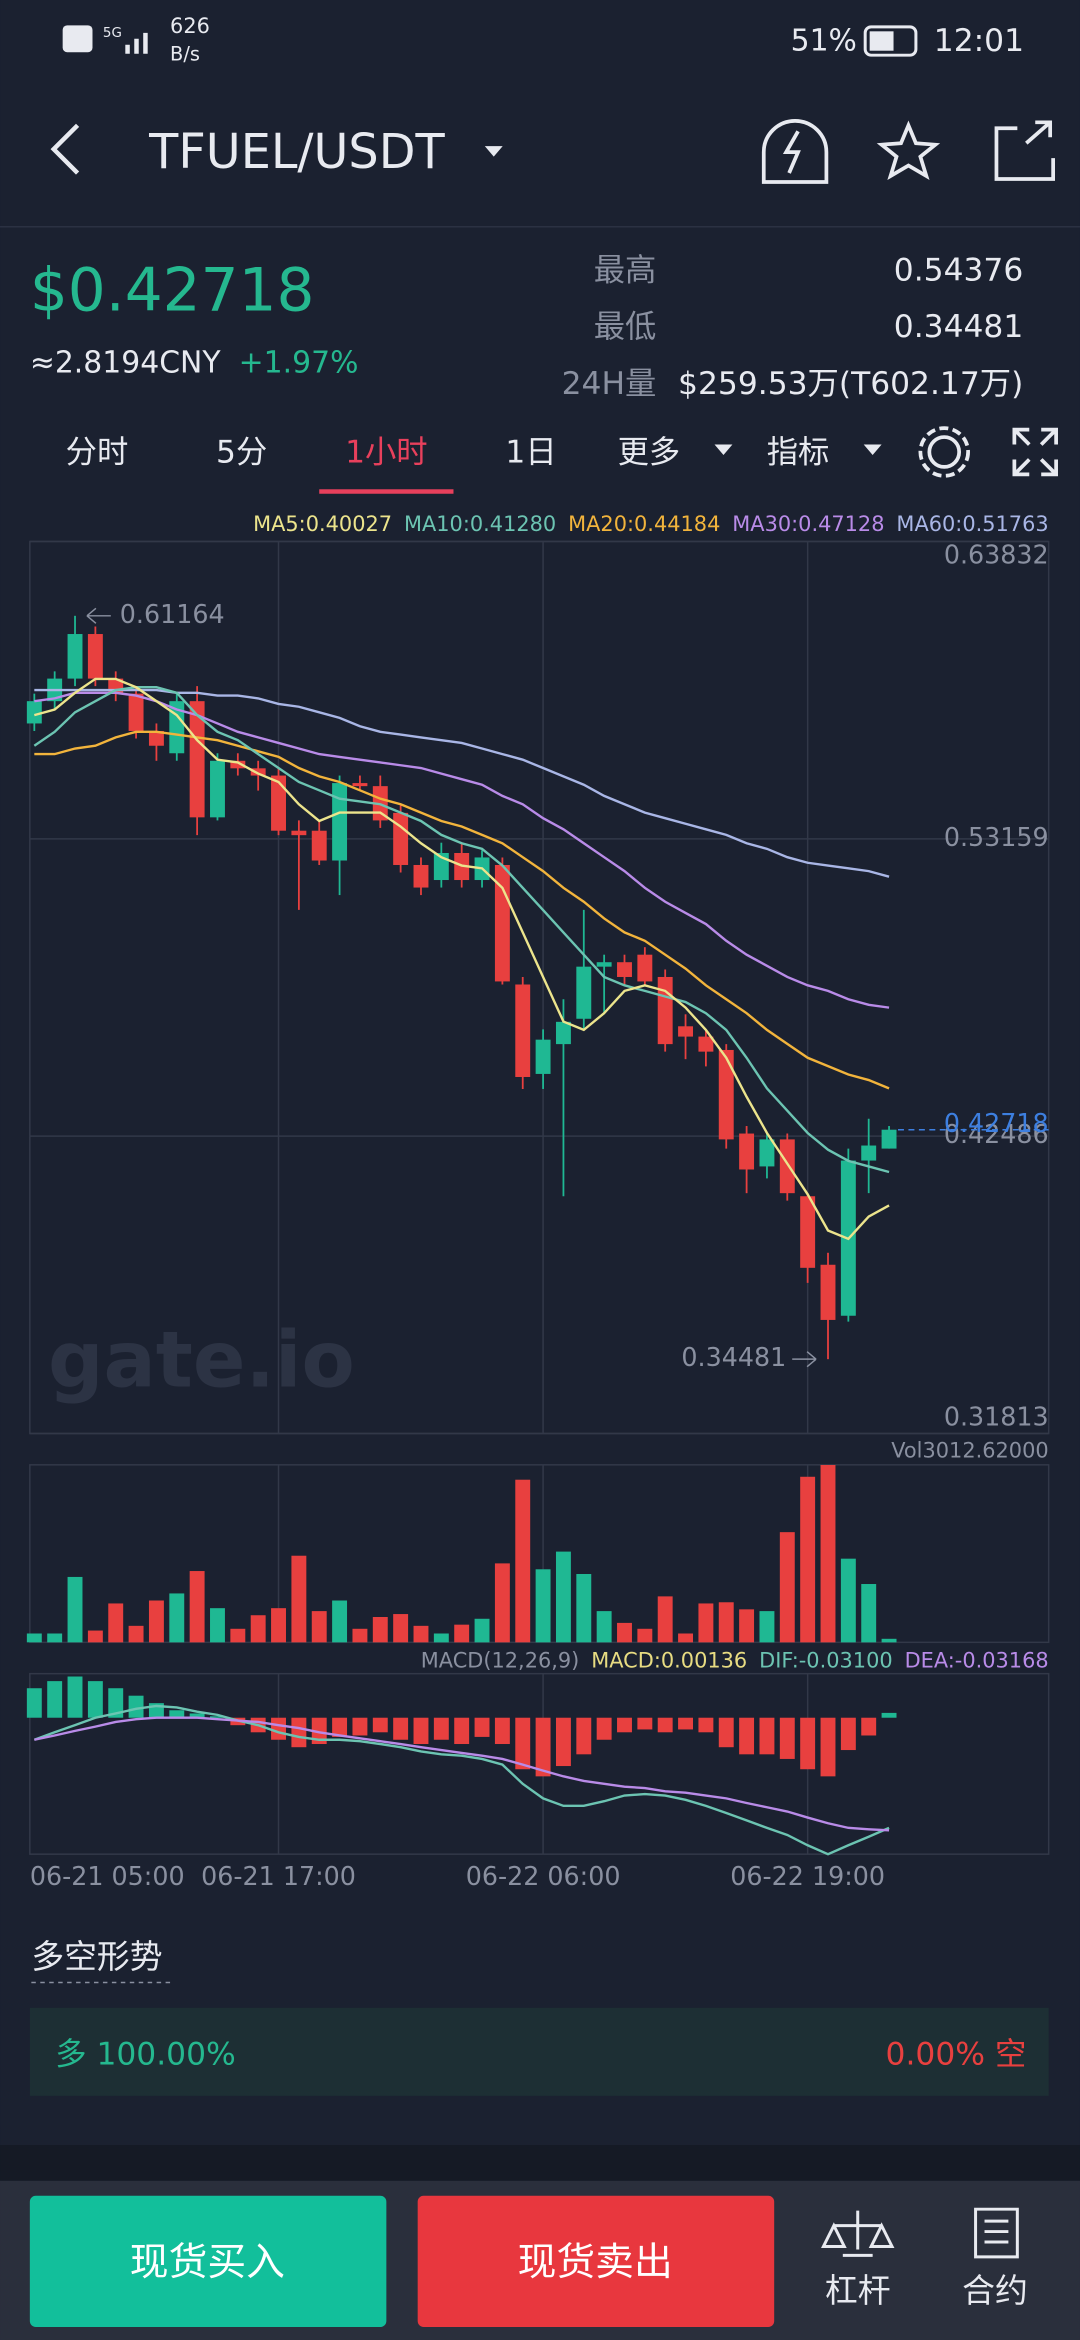  I want to click on network-type: 5G, so click(112, 33).